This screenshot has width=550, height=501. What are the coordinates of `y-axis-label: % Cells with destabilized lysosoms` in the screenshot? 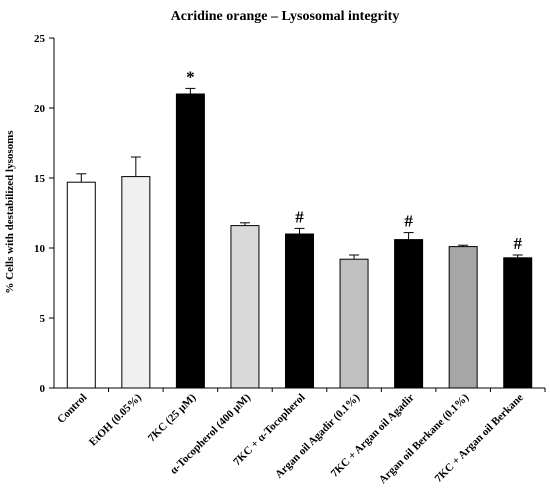 It's located at (10, 212).